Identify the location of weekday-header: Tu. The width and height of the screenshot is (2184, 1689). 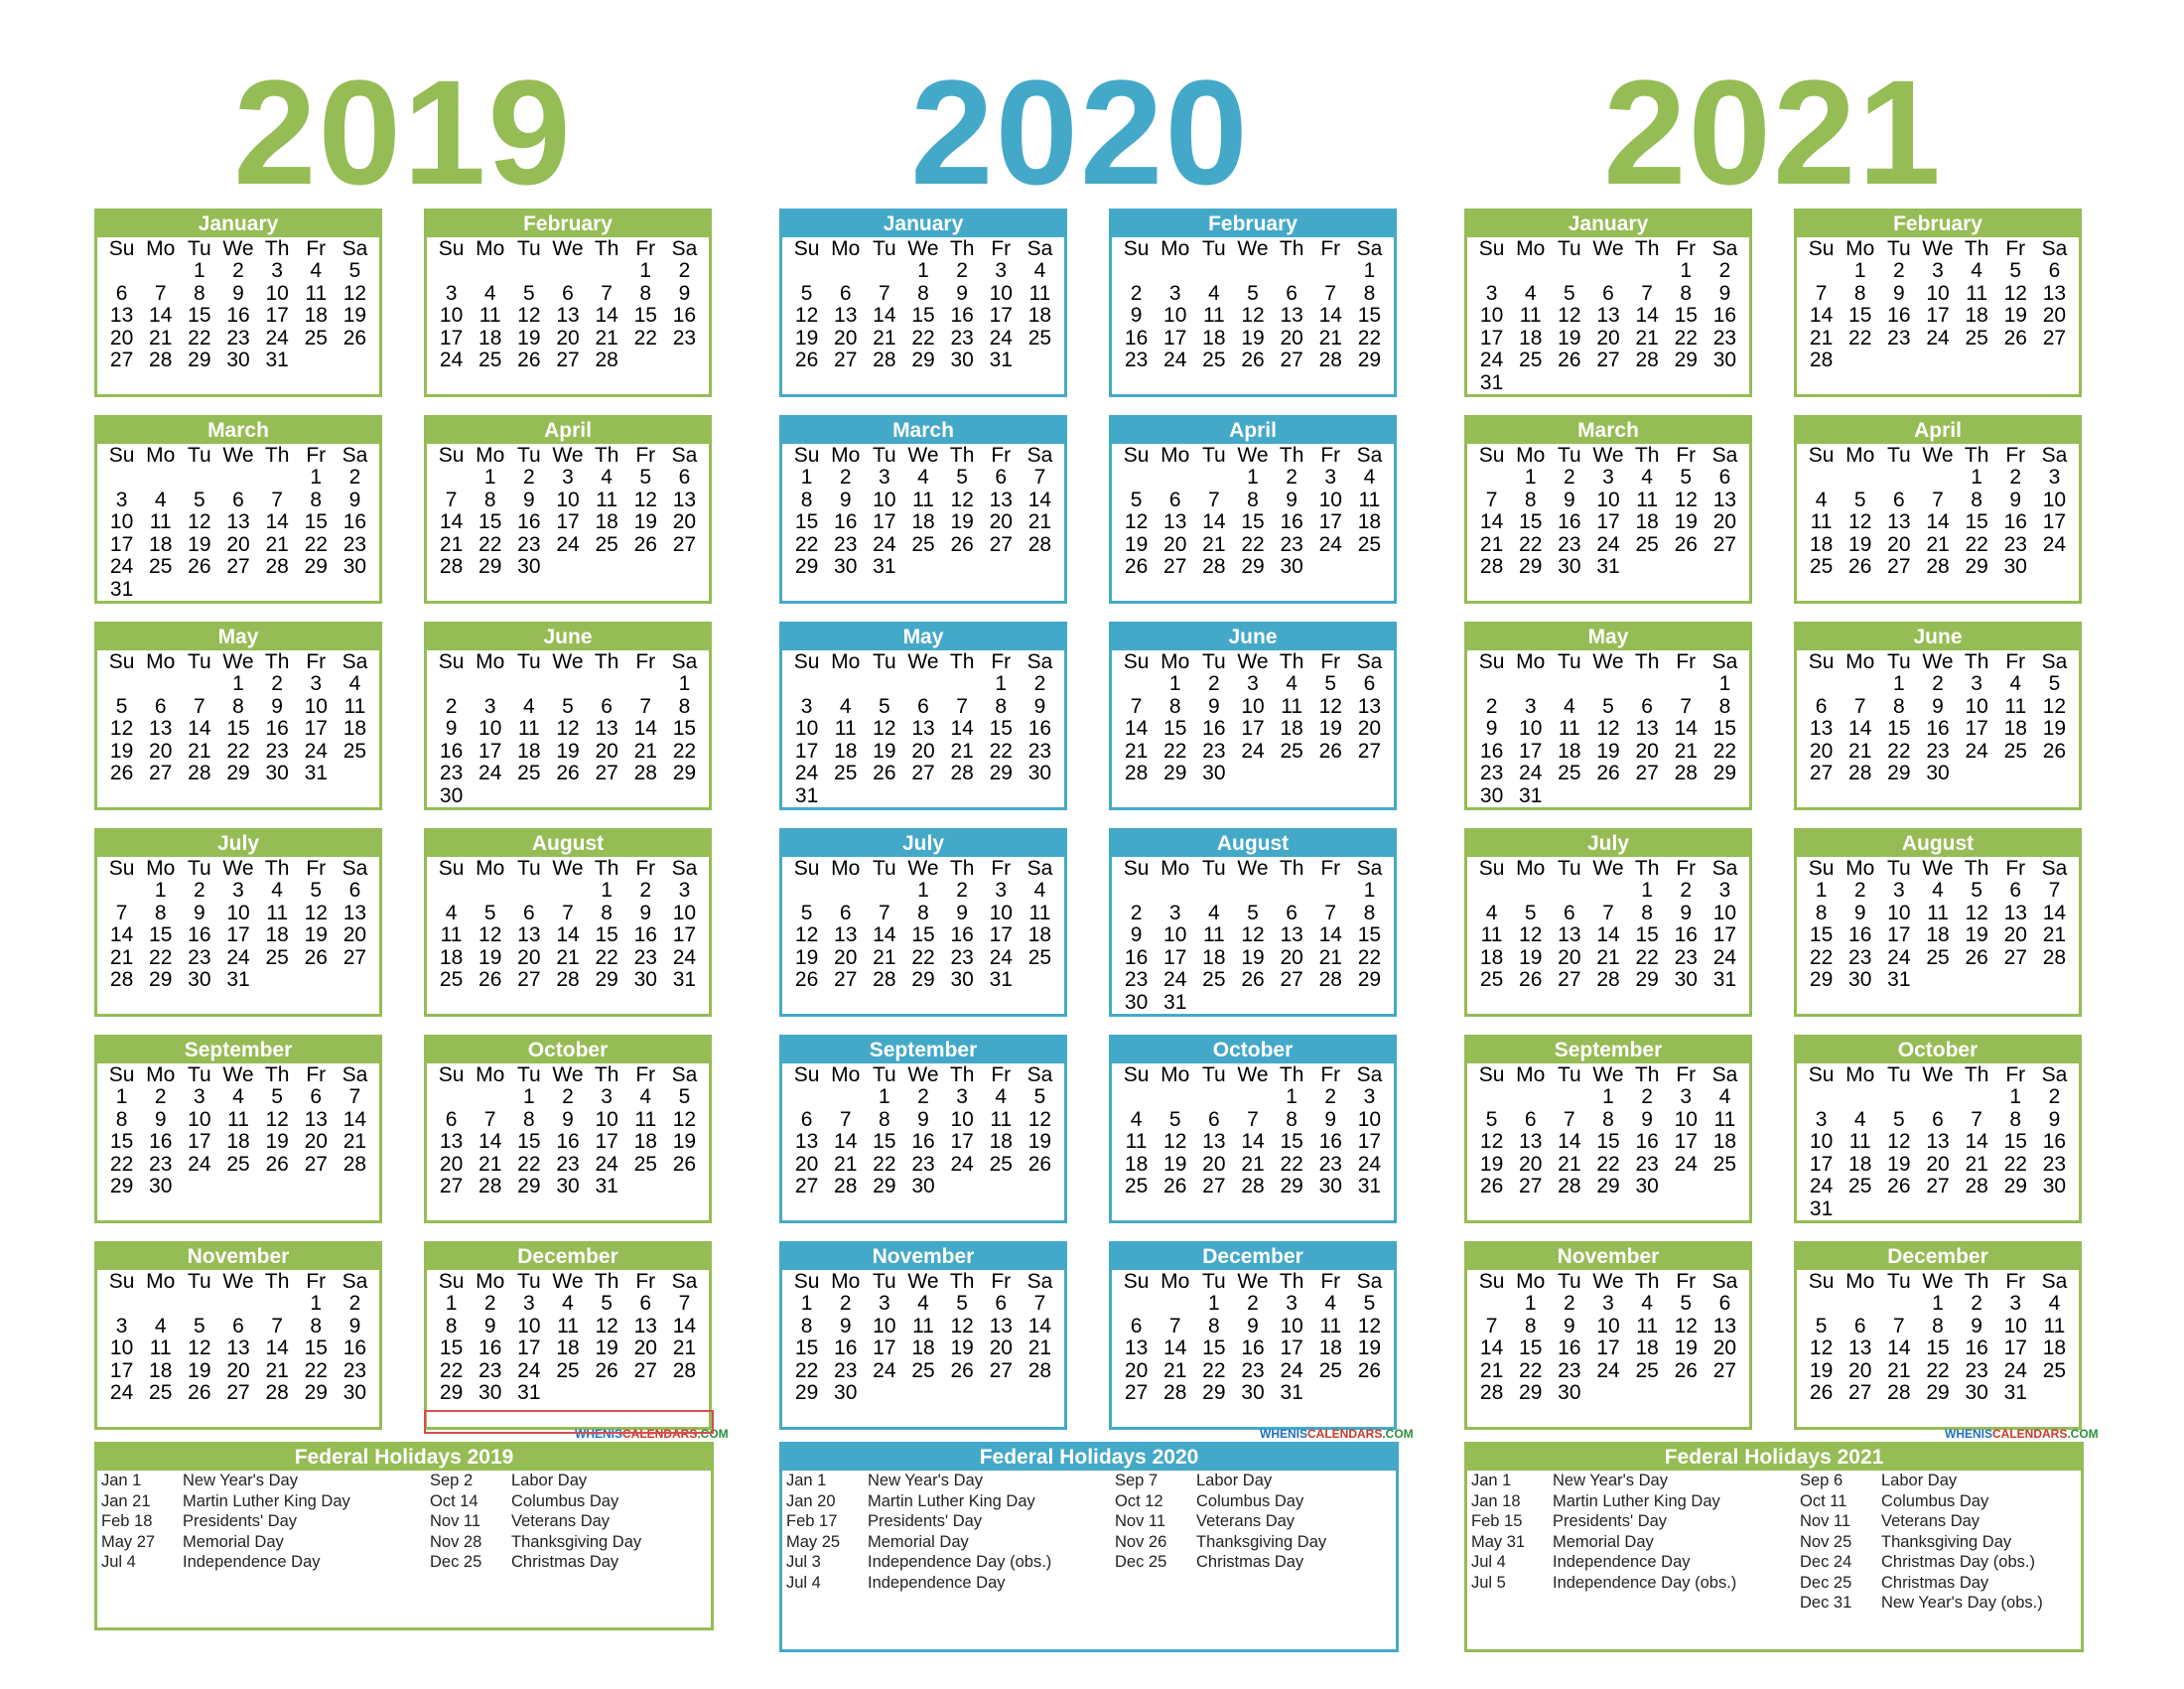
(1213, 1075).